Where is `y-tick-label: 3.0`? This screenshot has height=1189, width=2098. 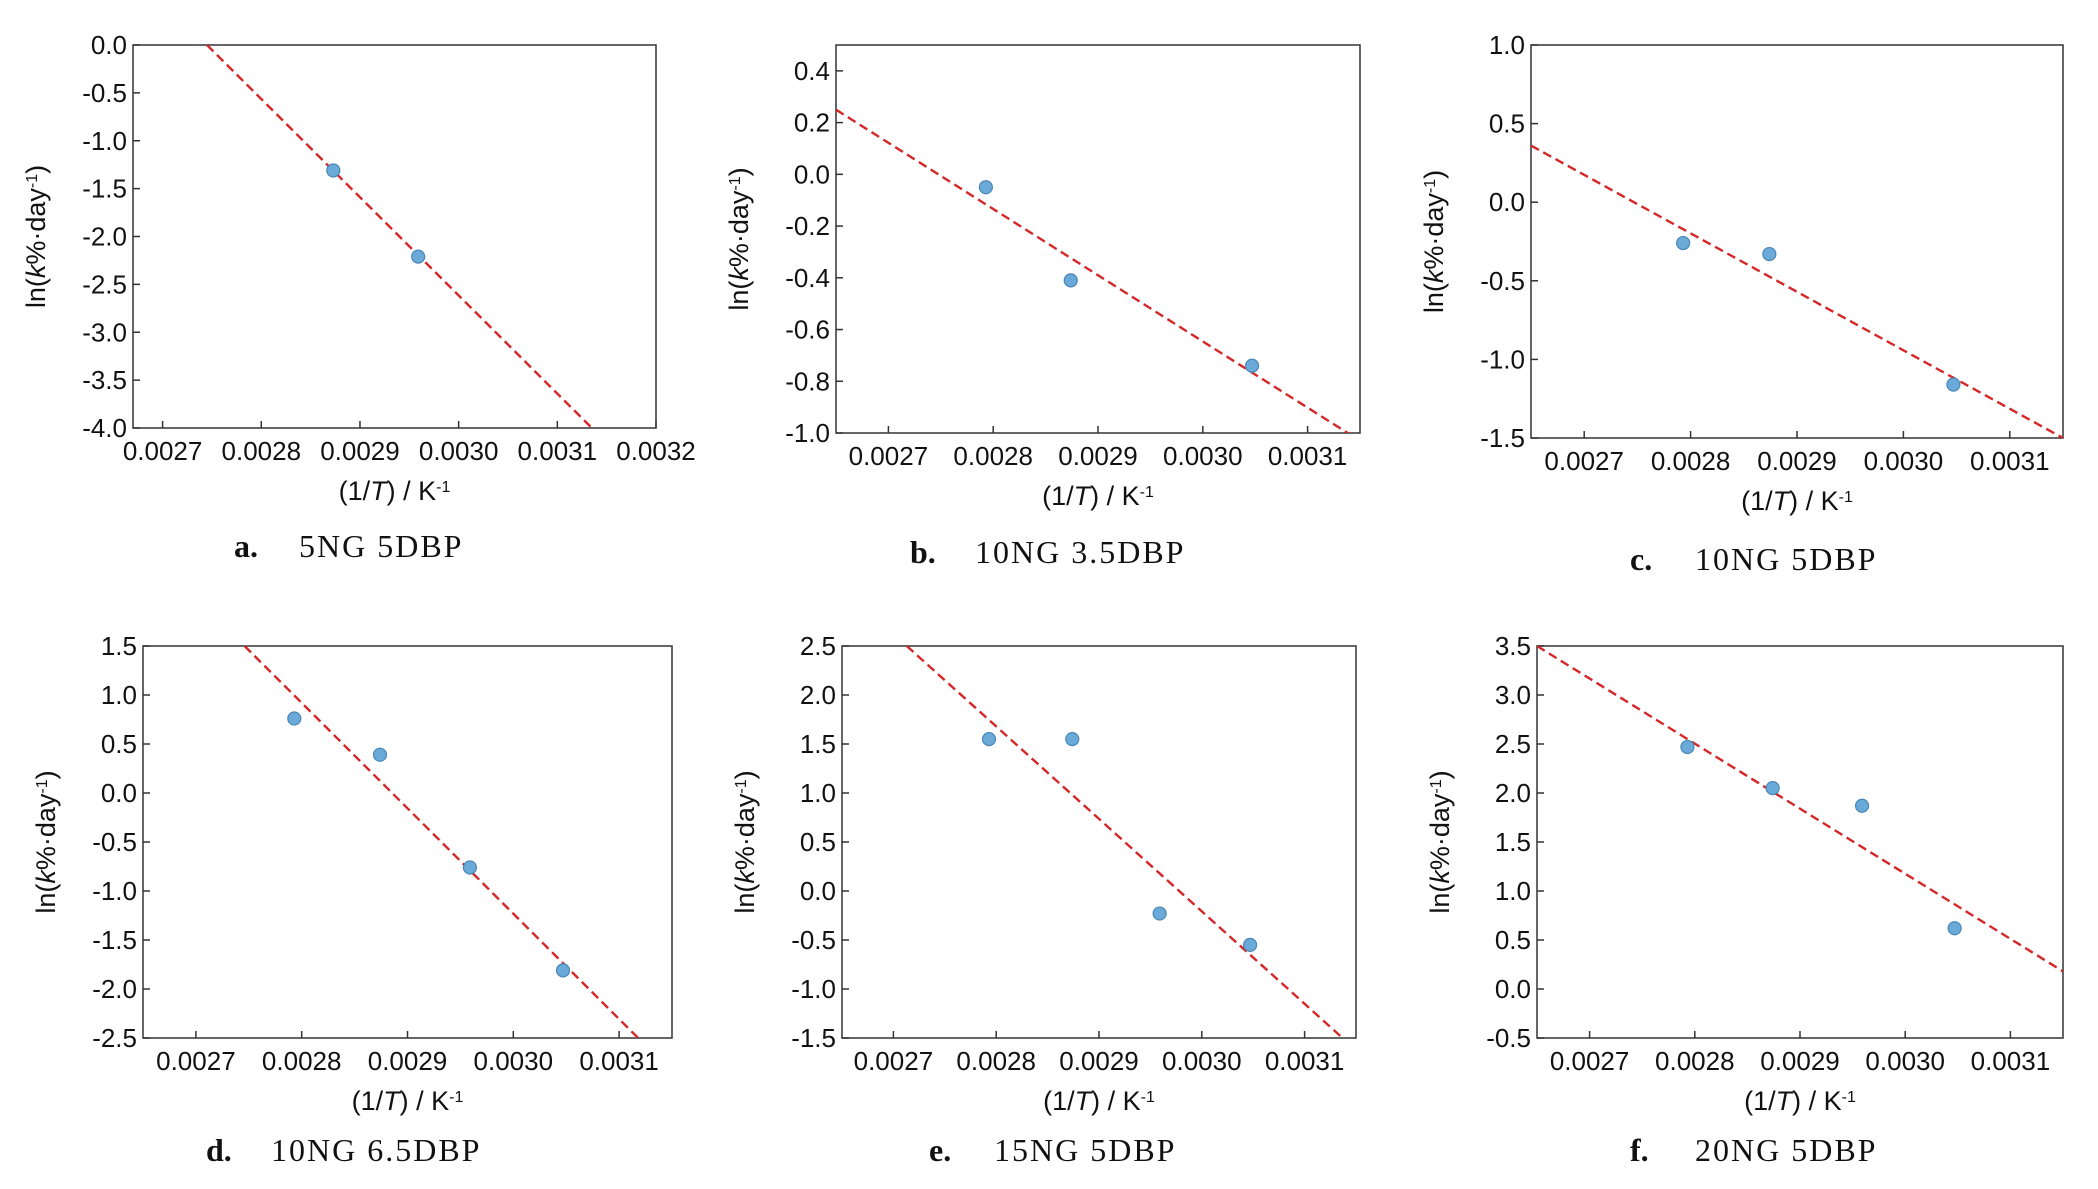 y-tick-label: 3.0 is located at coordinates (1513, 695).